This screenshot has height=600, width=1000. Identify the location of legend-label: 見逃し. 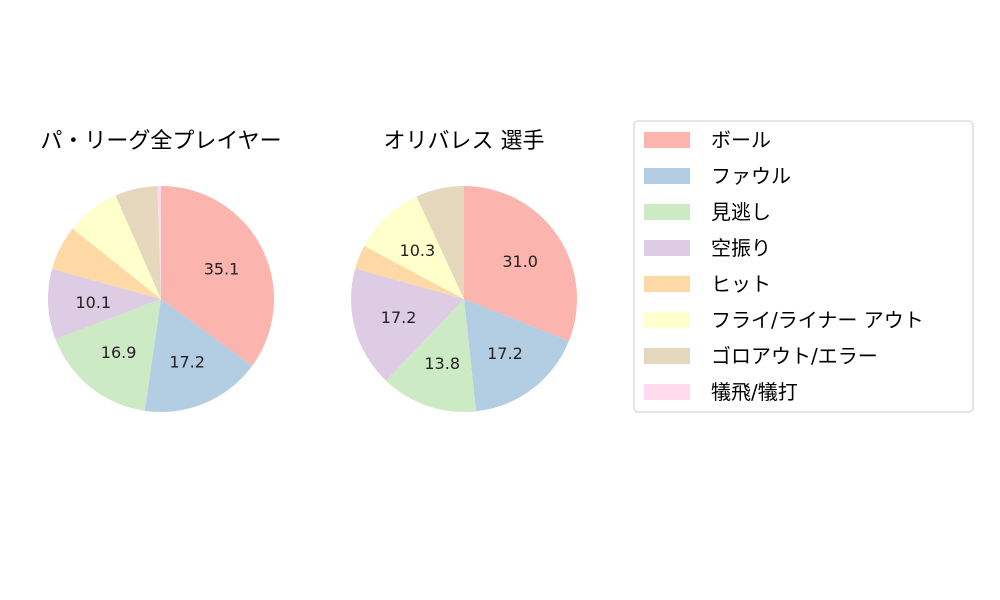
(741, 212).